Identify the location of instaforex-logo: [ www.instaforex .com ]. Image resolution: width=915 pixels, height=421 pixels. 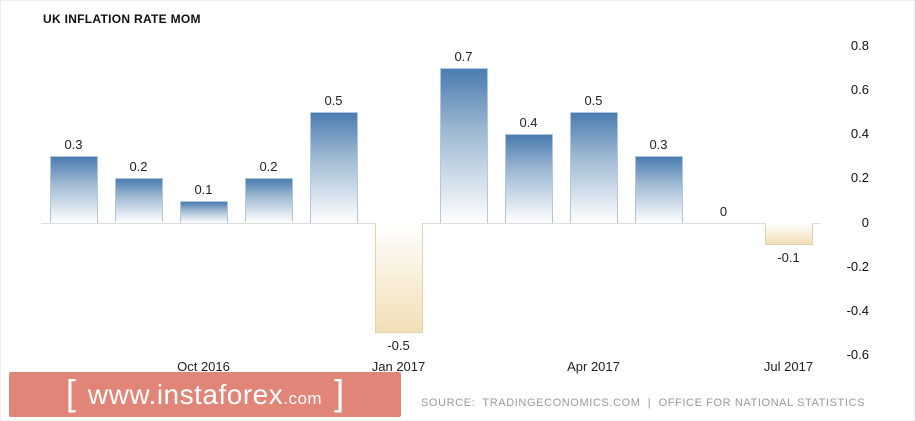
(205, 394).